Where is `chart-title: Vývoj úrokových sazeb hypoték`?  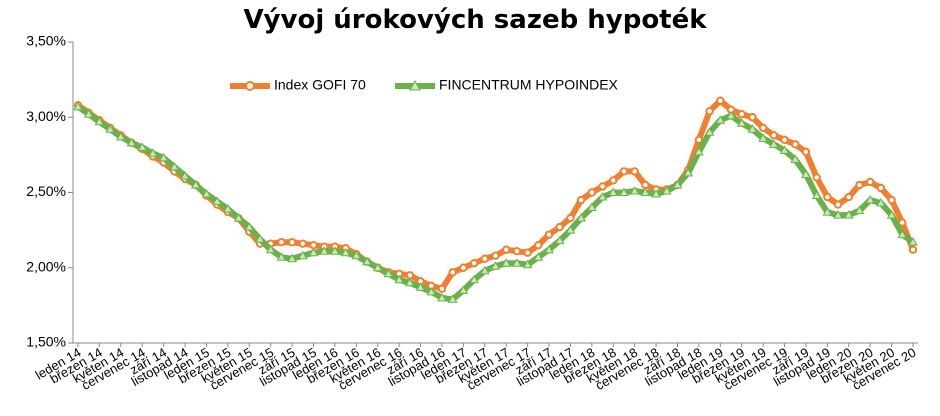 chart-title: Vývoj úrokových sazeb hypoték is located at coordinates (475, 20).